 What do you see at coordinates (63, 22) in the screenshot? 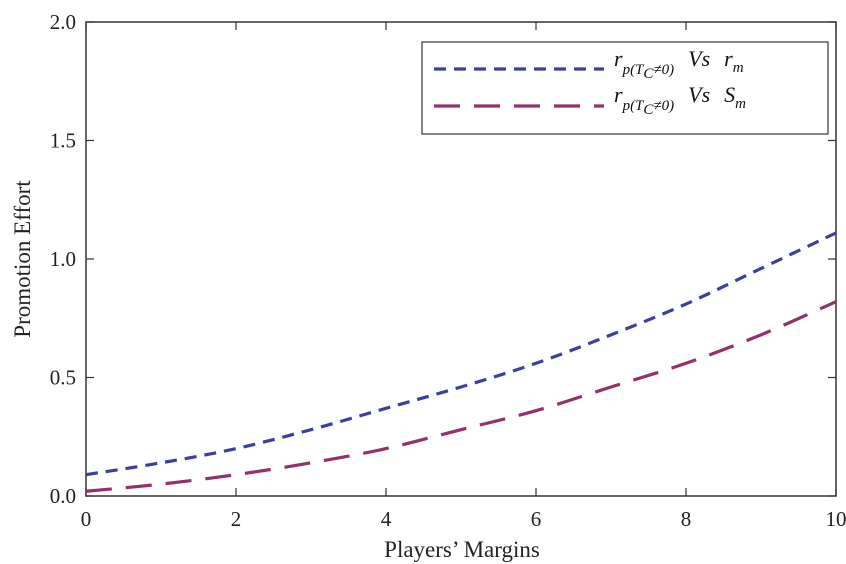
I see `y-tick-label: 2.0` at bounding box center [63, 22].